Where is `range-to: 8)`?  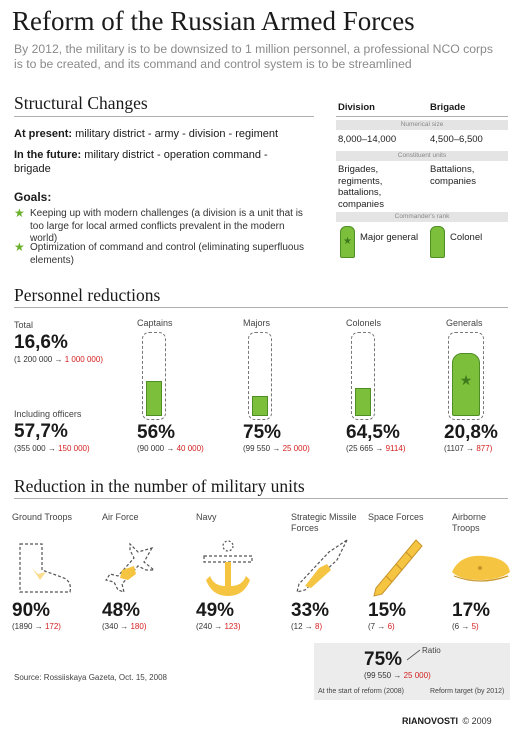 range-to: 8) is located at coordinates (319, 626).